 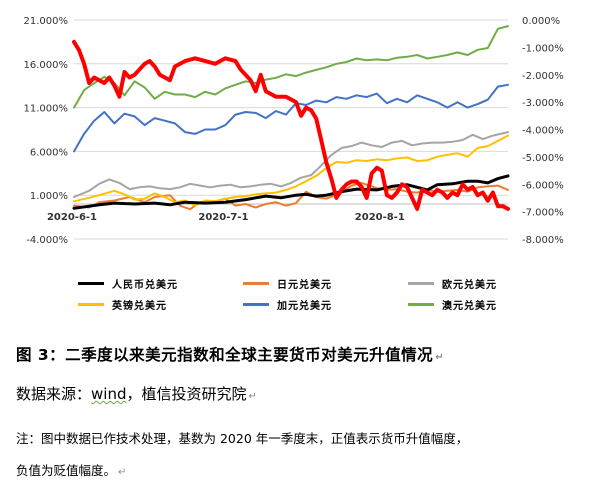 I want to click on right-tick-label: -7.000%, so click(x=543, y=213).